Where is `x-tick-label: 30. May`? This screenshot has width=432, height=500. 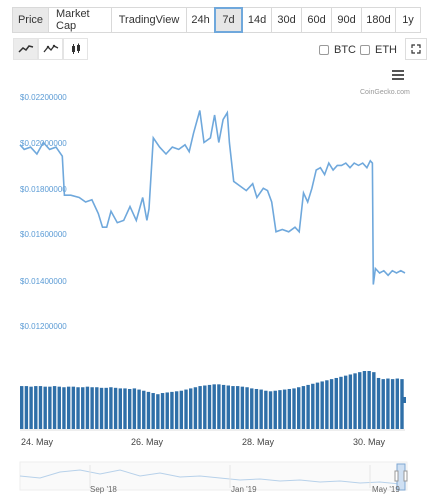 x-tick-label: 30. May is located at coordinates (369, 442).